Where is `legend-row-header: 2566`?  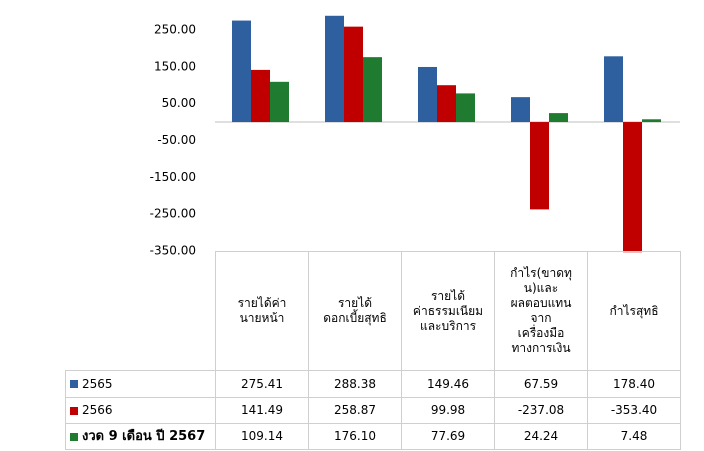
legend-row-header: 2566 is located at coordinates (140, 410).